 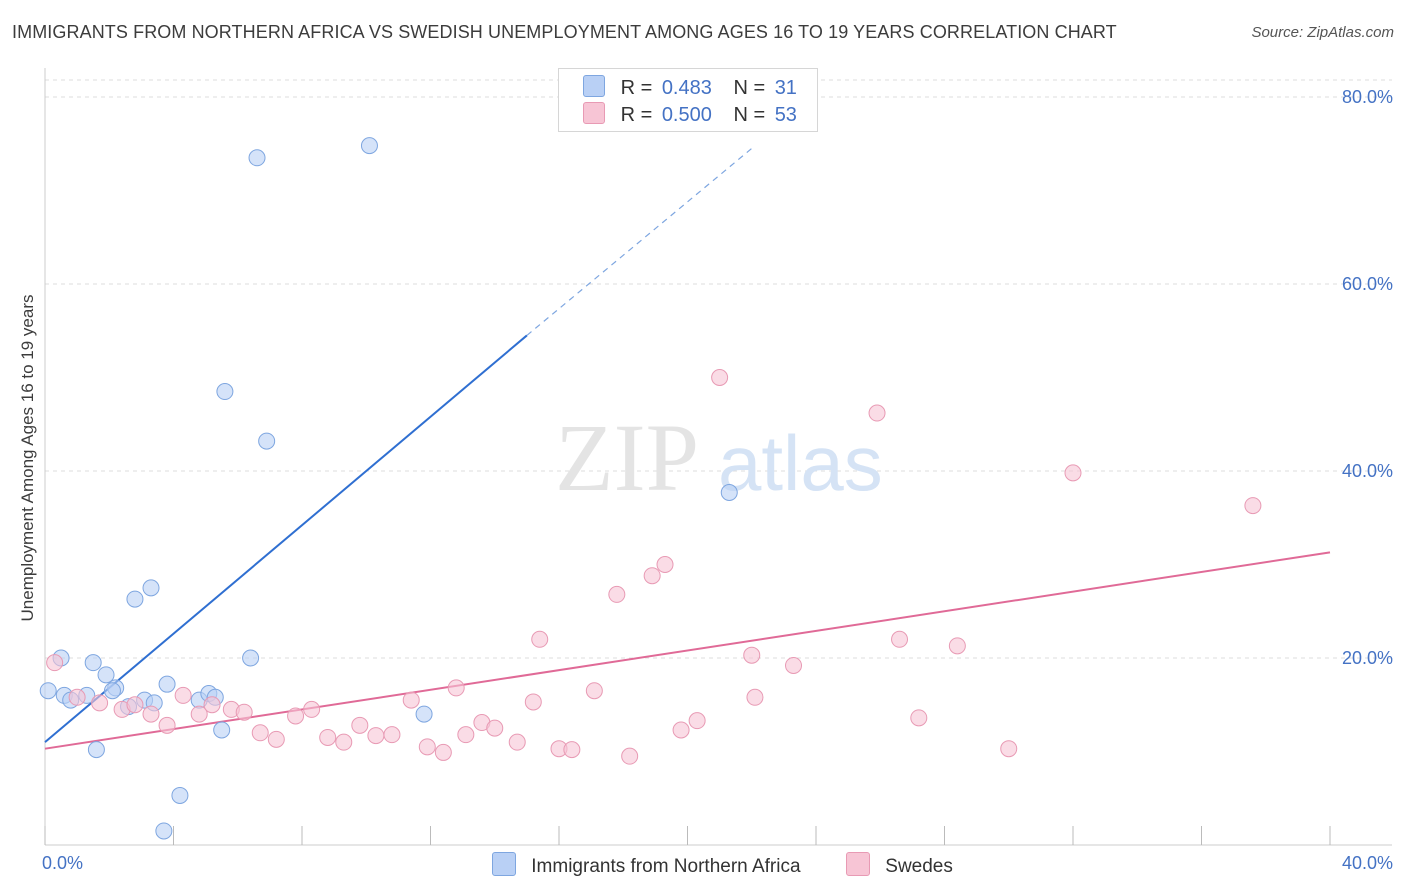 What do you see at coordinates (666, 866) in the screenshot?
I see `legend-label-immigrants: Immigrants from Northern Africa` at bounding box center [666, 866].